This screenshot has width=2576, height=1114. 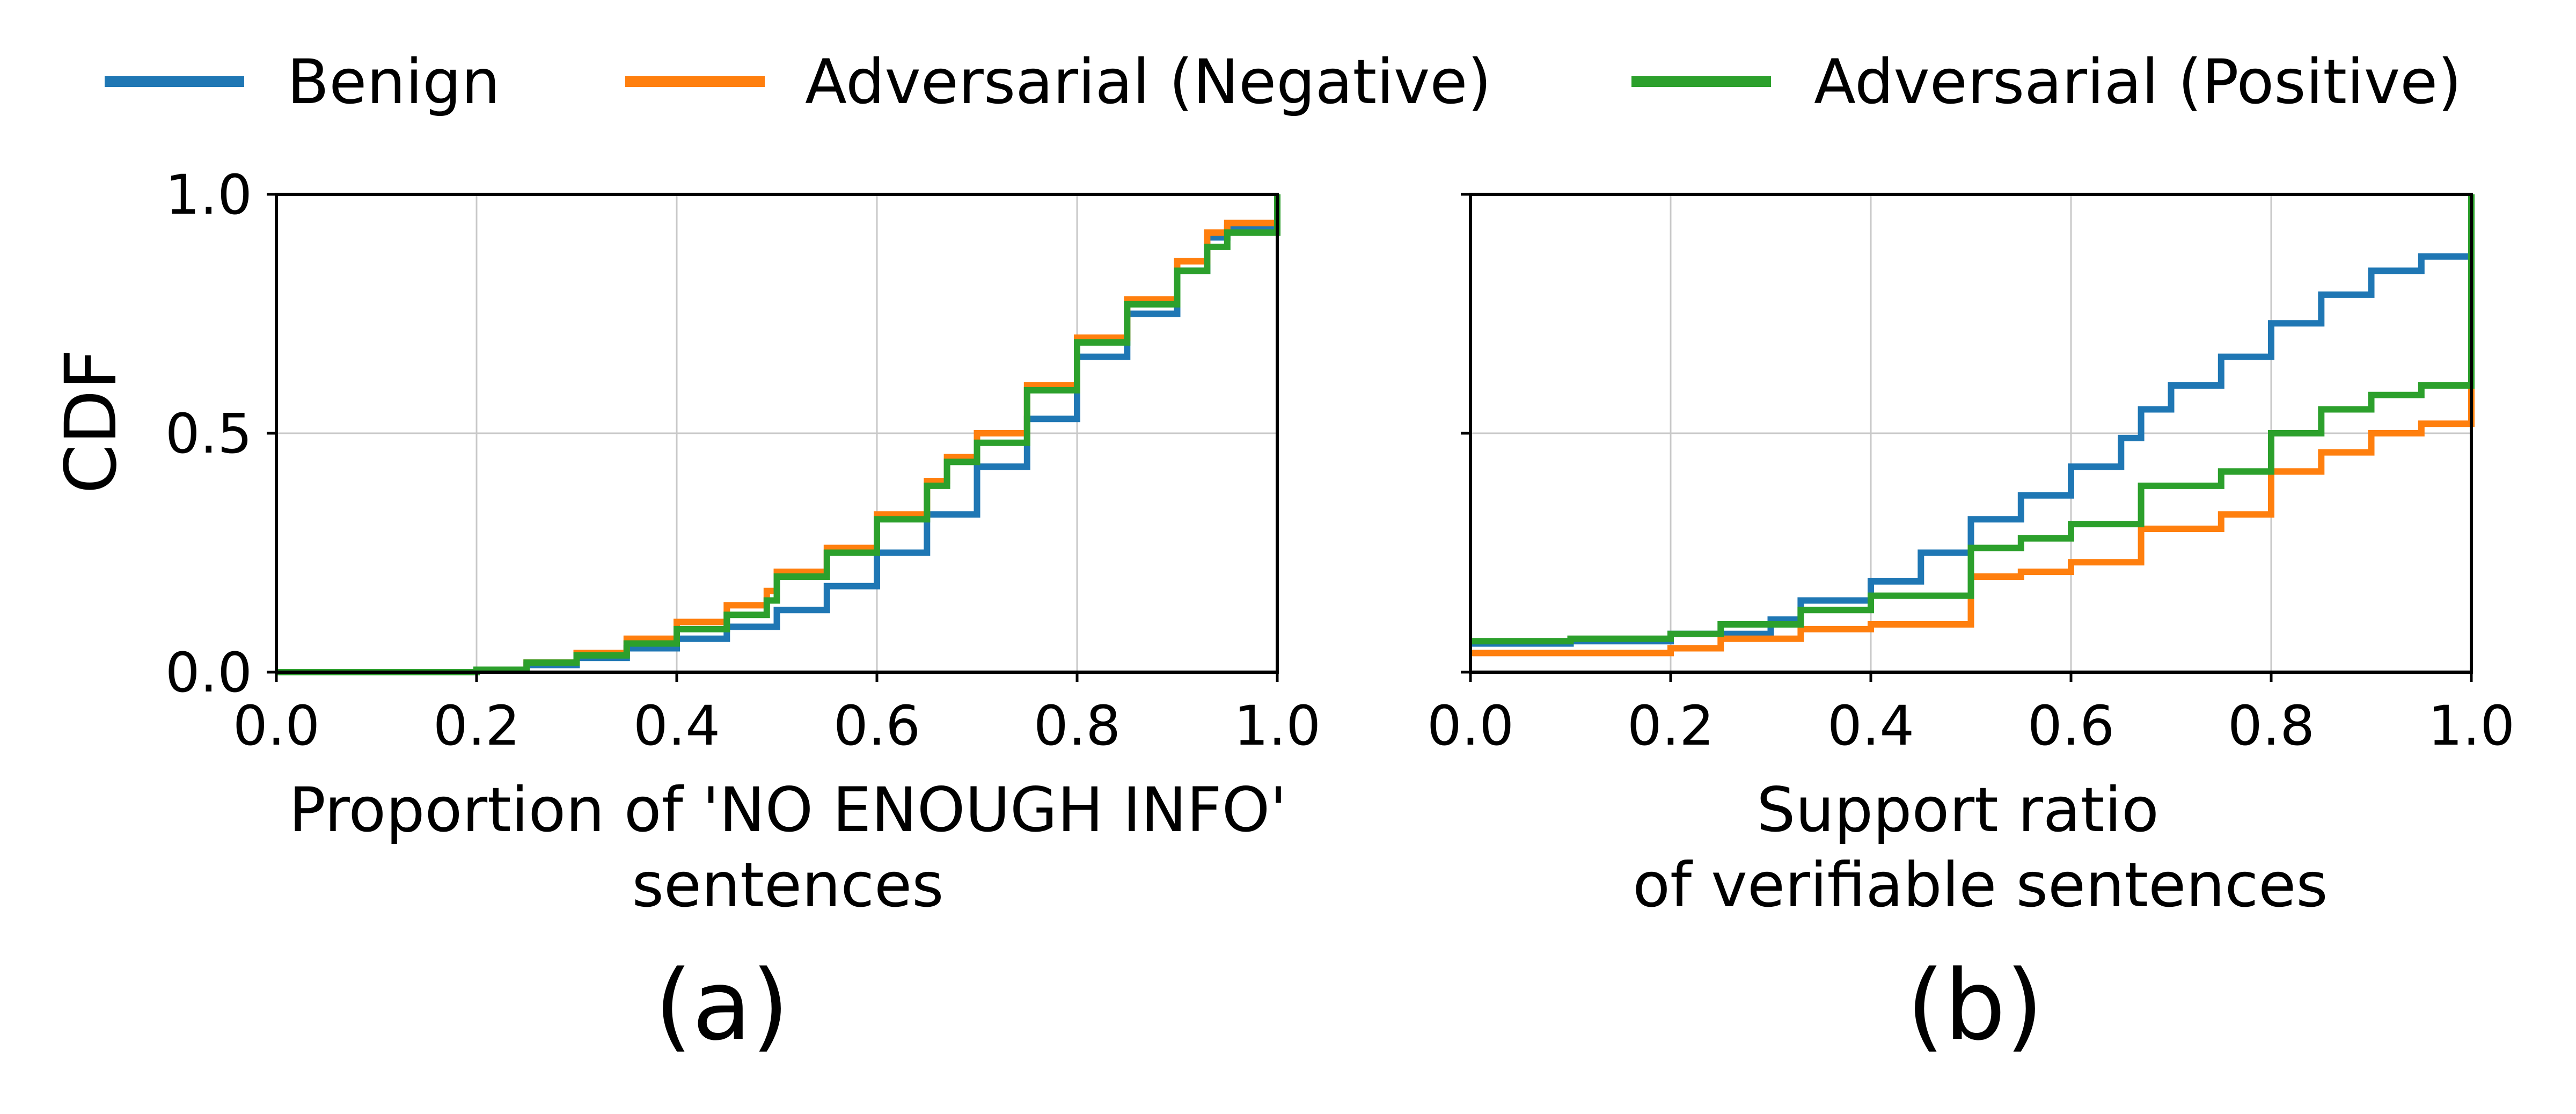 What do you see at coordinates (722, 1006) in the screenshot?
I see `panel-a-label: (a)` at bounding box center [722, 1006].